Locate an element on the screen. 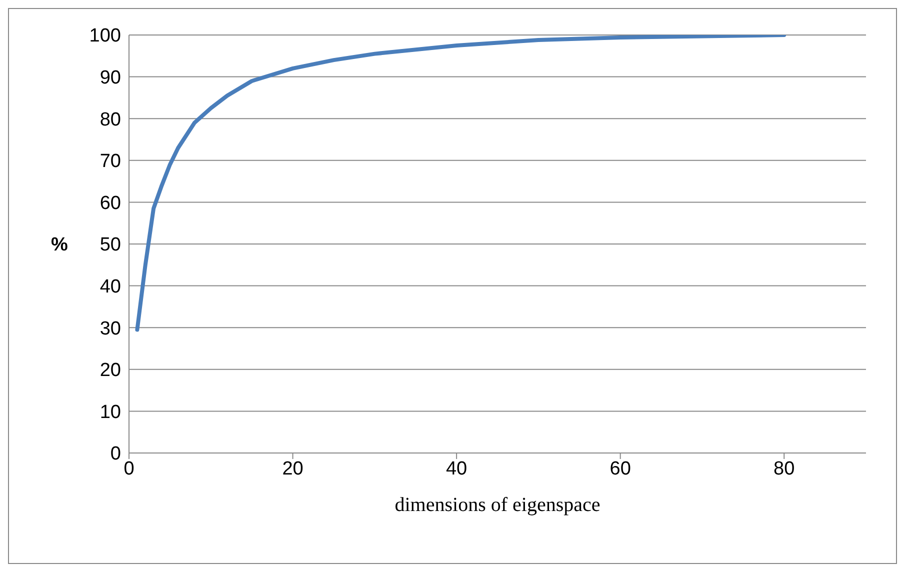  y-tick-label: 50 is located at coordinates (110, 245).